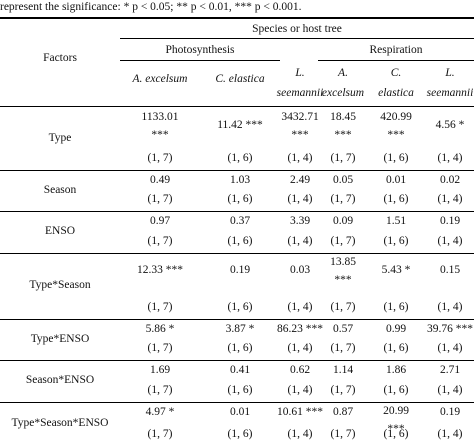 The width and height of the screenshot is (474, 443). I want to click on cell-value: 0.49, so click(160, 180).